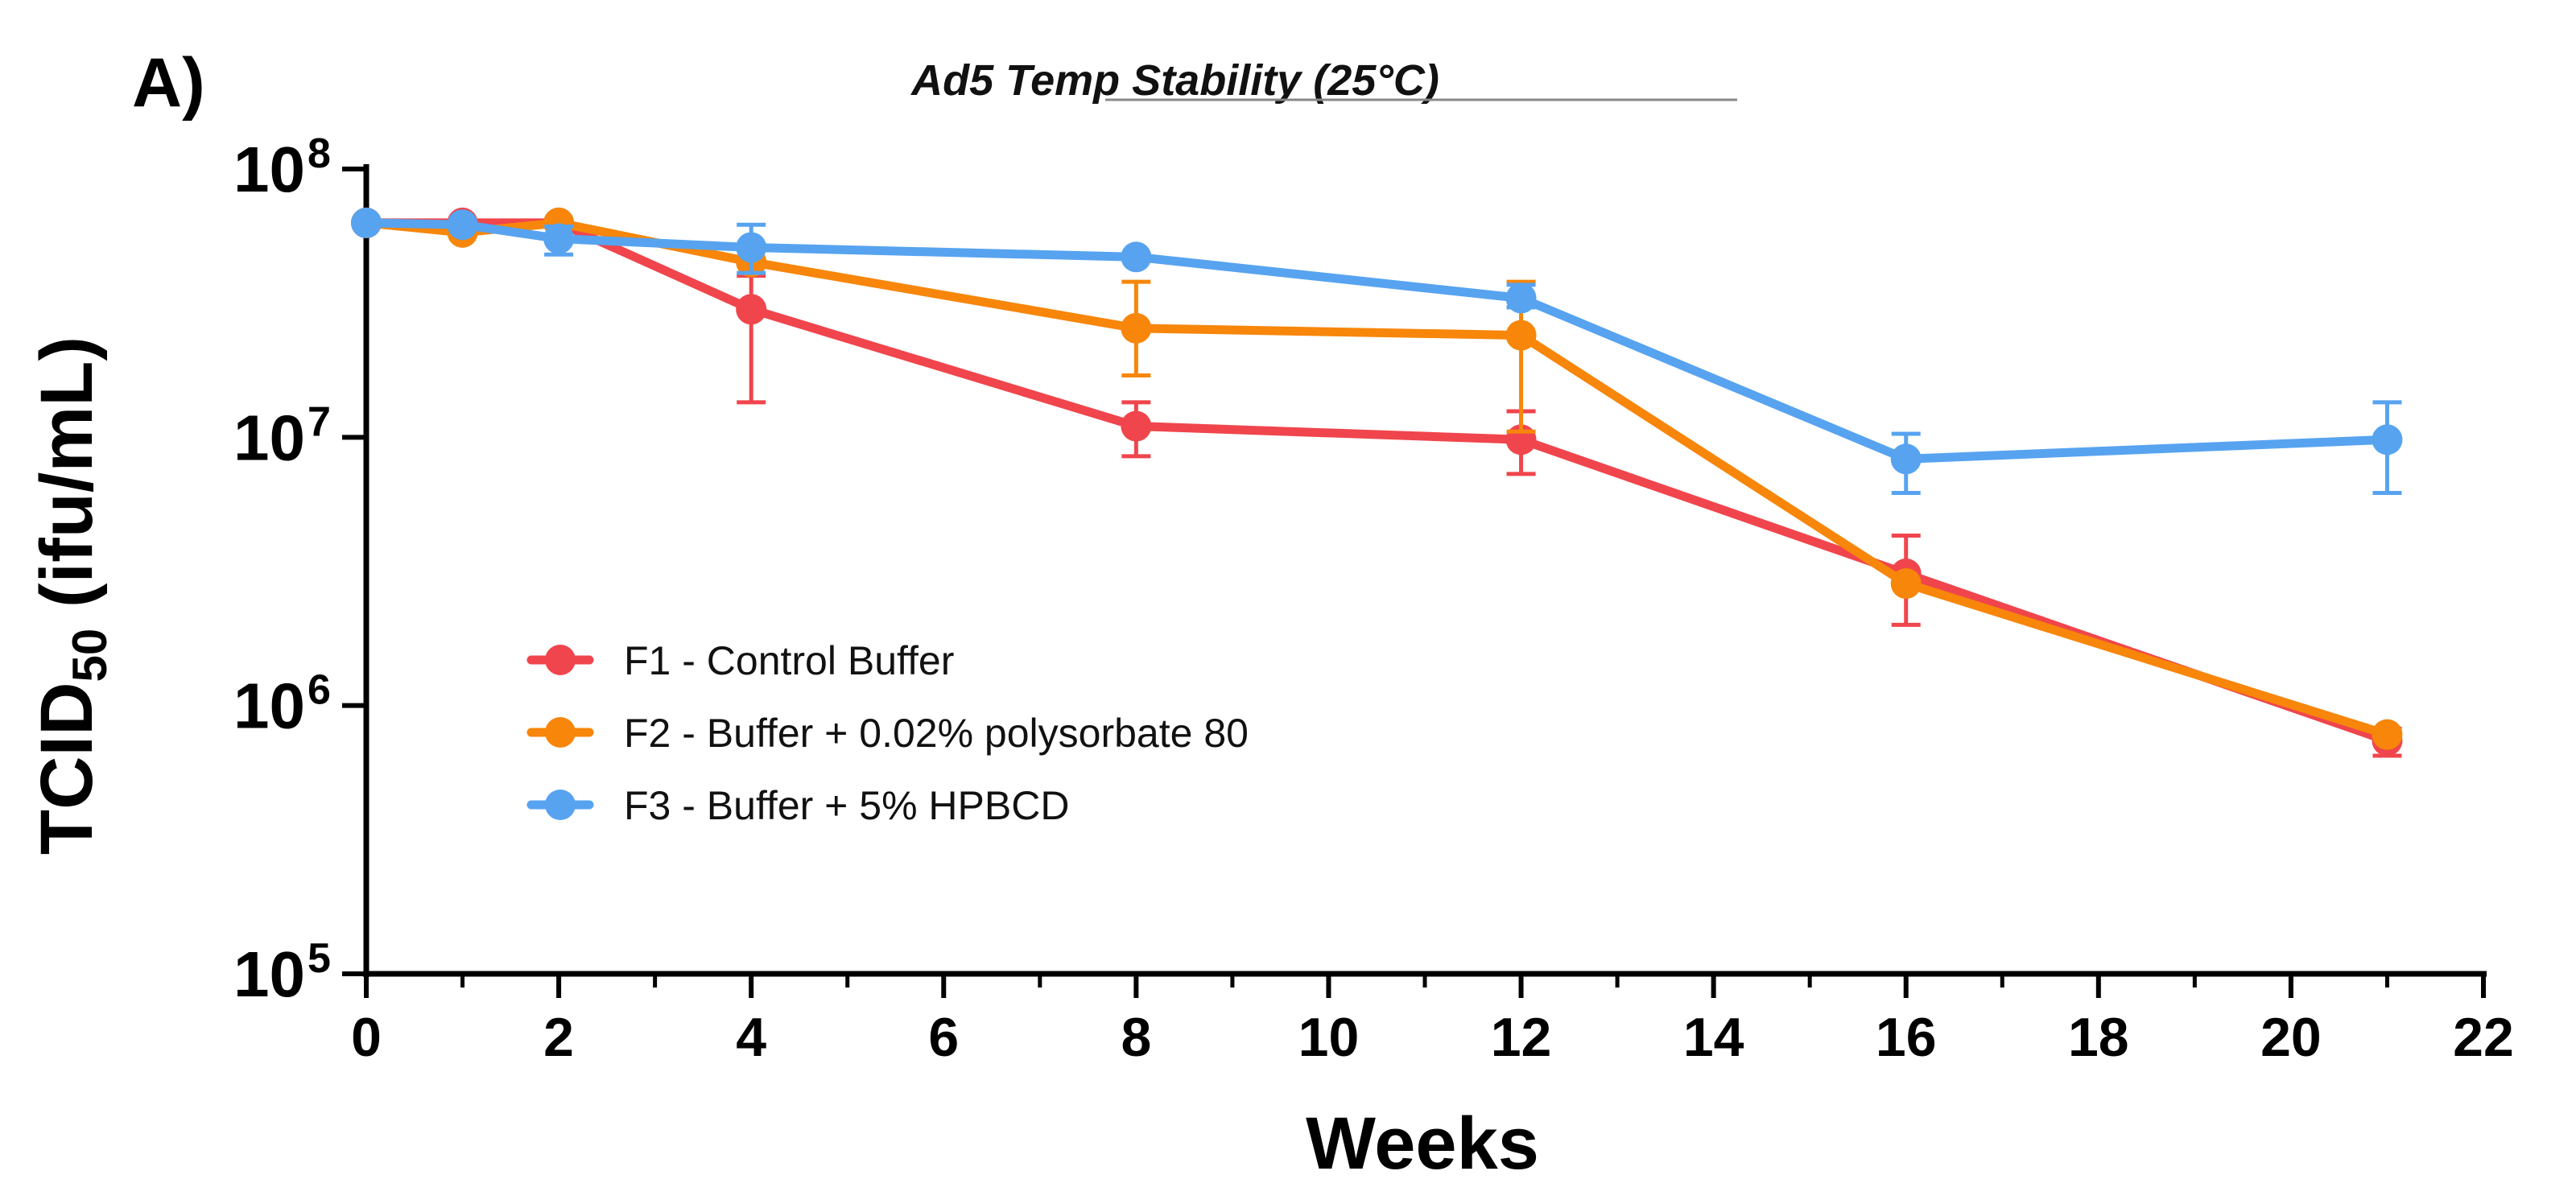 The image size is (2576, 1204). What do you see at coordinates (1329, 1037) in the screenshot?
I see `x-tick-label: 10` at bounding box center [1329, 1037].